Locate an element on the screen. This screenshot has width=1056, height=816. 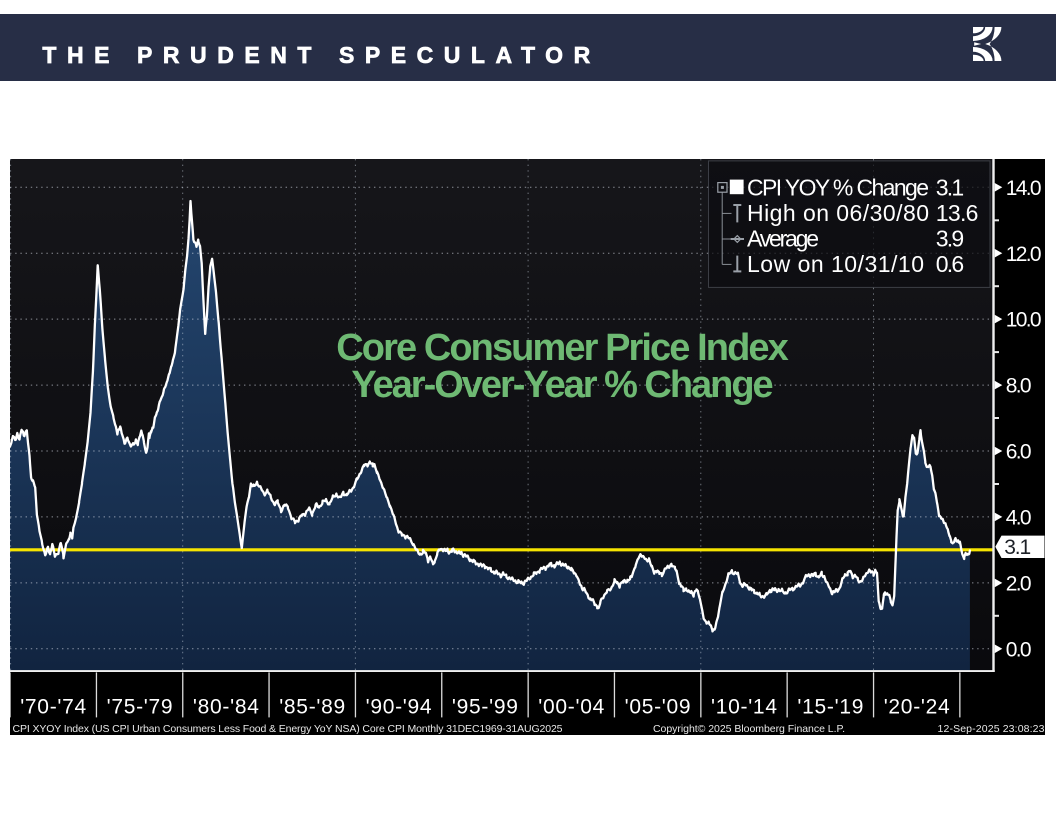
svg-text: 2.0 is located at coordinates (1019, 583).